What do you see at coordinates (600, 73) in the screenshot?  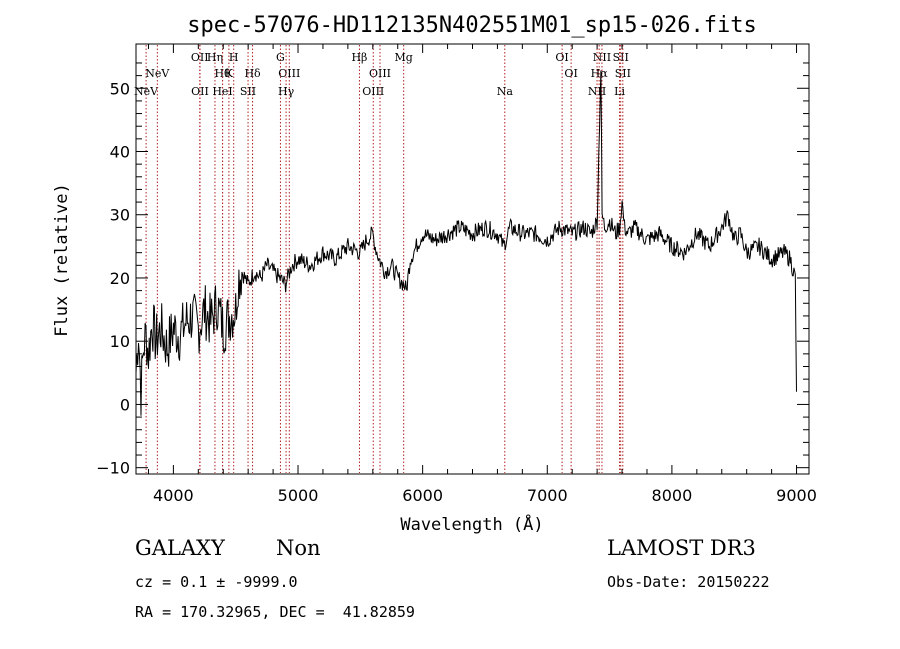 I see `marker-label: Hα` at bounding box center [600, 73].